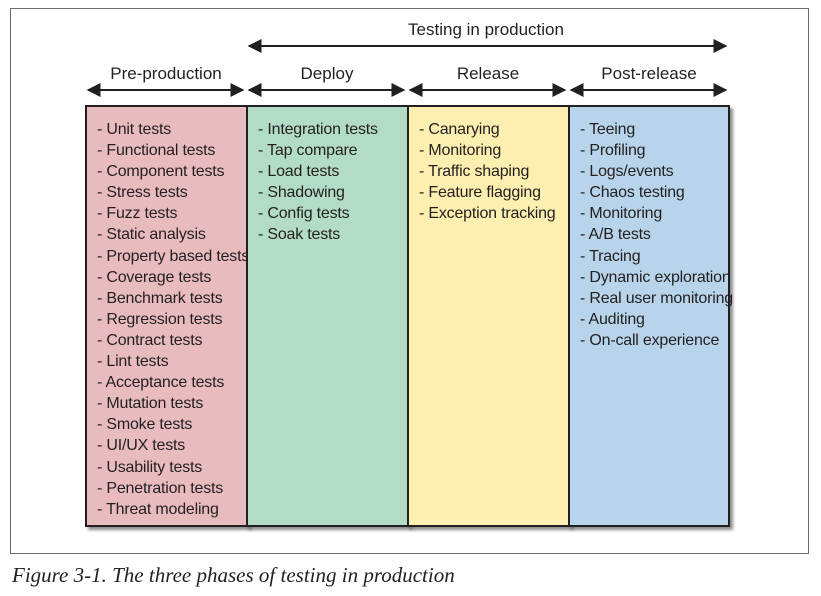 The image size is (821, 596). I want to click on list-item: - Coverage tests, so click(154, 277).